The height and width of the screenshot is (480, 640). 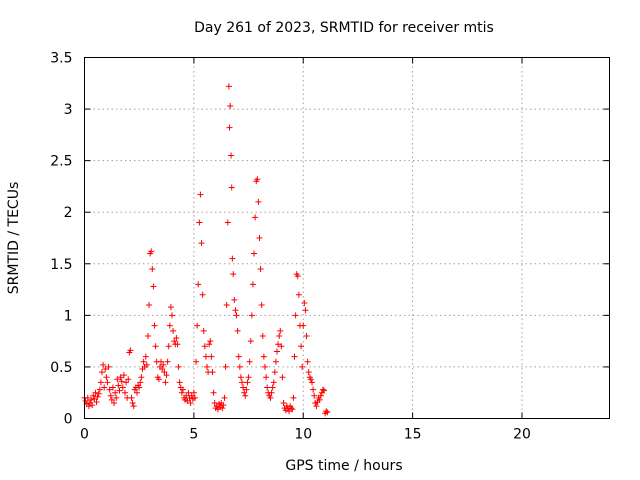 I want to click on x-tick-label: 5, so click(x=193, y=435).